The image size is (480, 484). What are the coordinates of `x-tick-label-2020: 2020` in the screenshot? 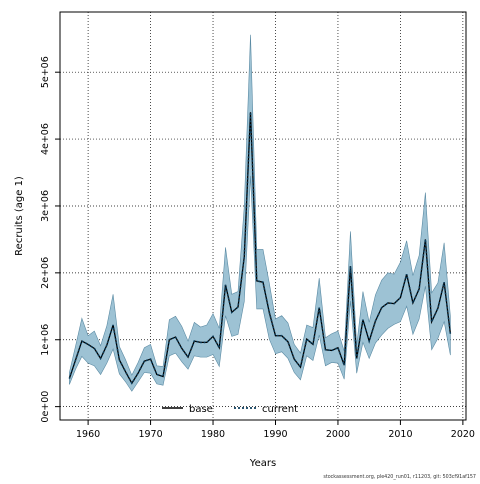 It's located at (463, 434).